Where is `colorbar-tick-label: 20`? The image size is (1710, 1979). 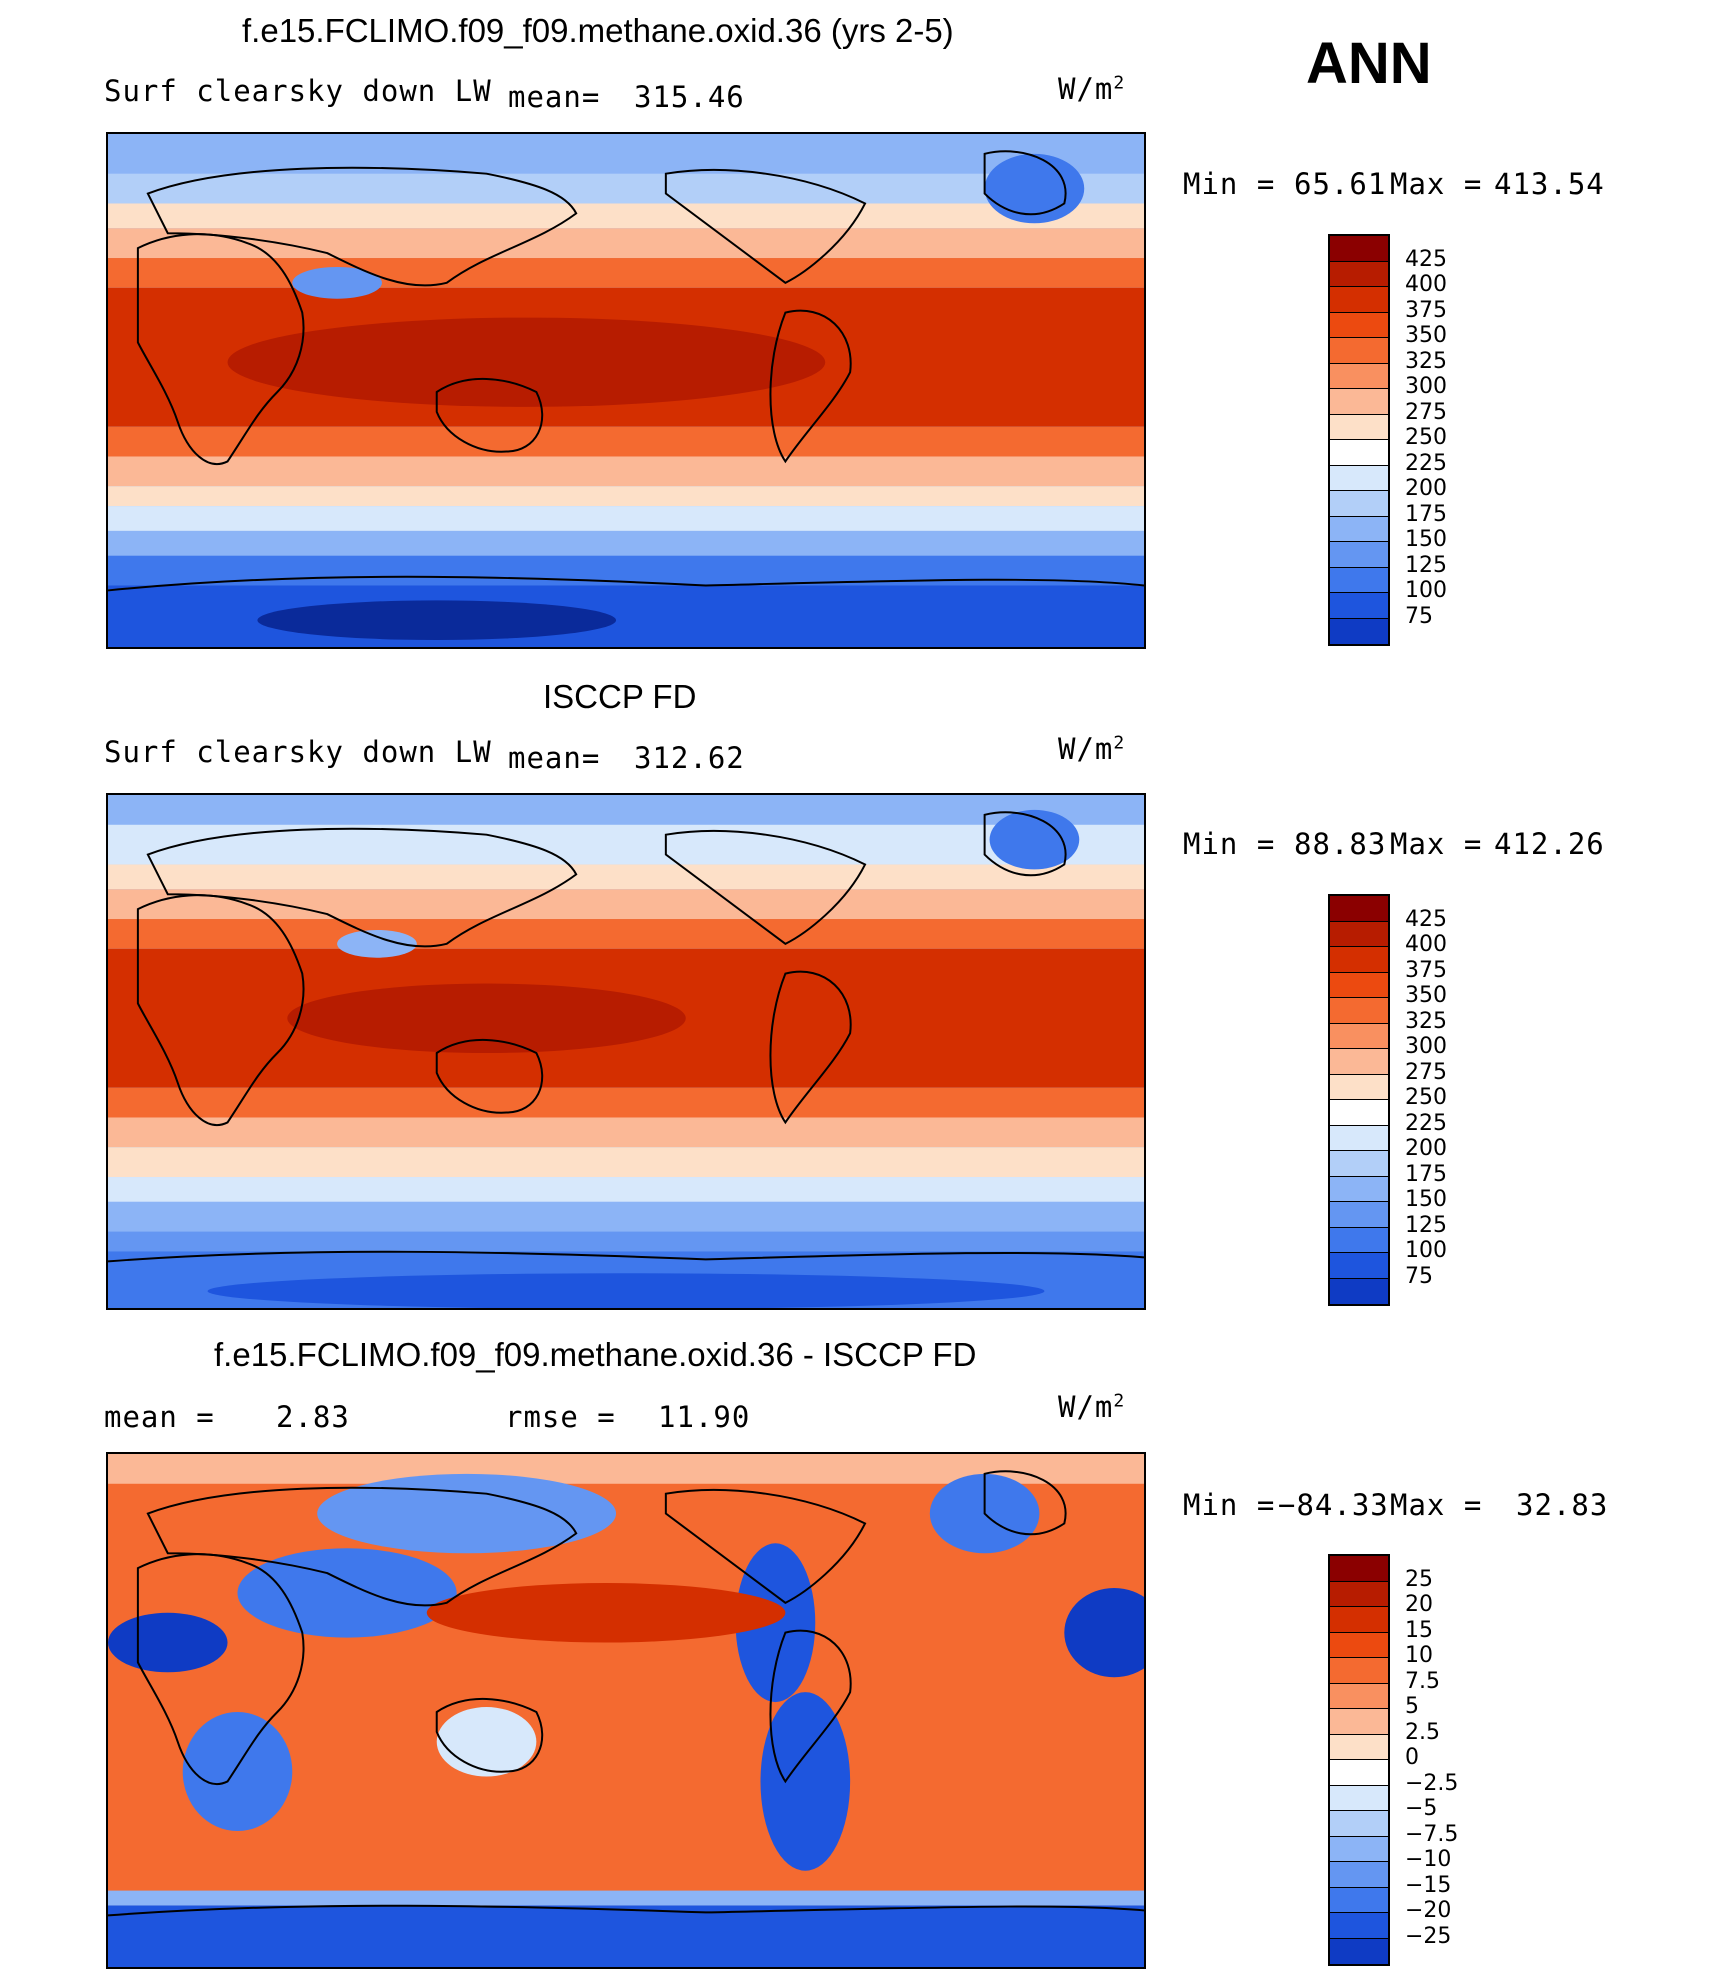
colorbar-tick-label: 20 is located at coordinates (1419, 1604).